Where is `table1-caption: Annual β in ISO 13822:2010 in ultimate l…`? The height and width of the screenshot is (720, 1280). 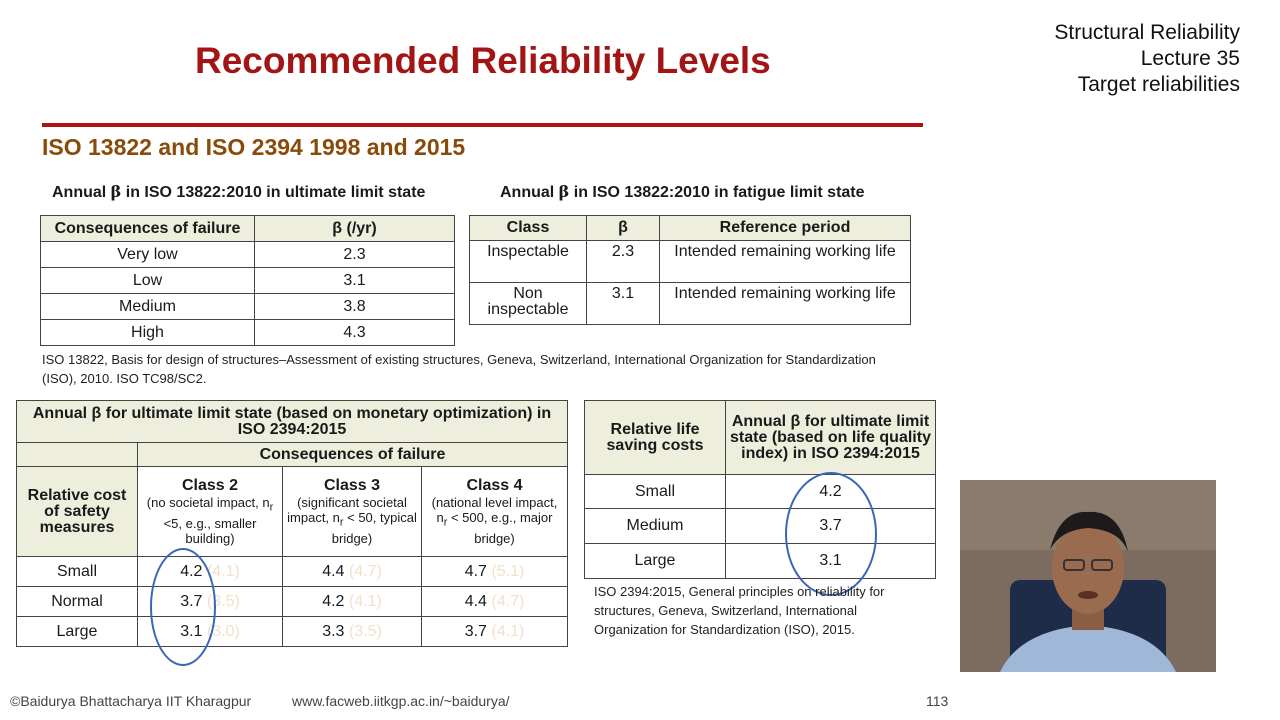 table1-caption: Annual β in ISO 13822:2010 in ultimate l… is located at coordinates (238, 192).